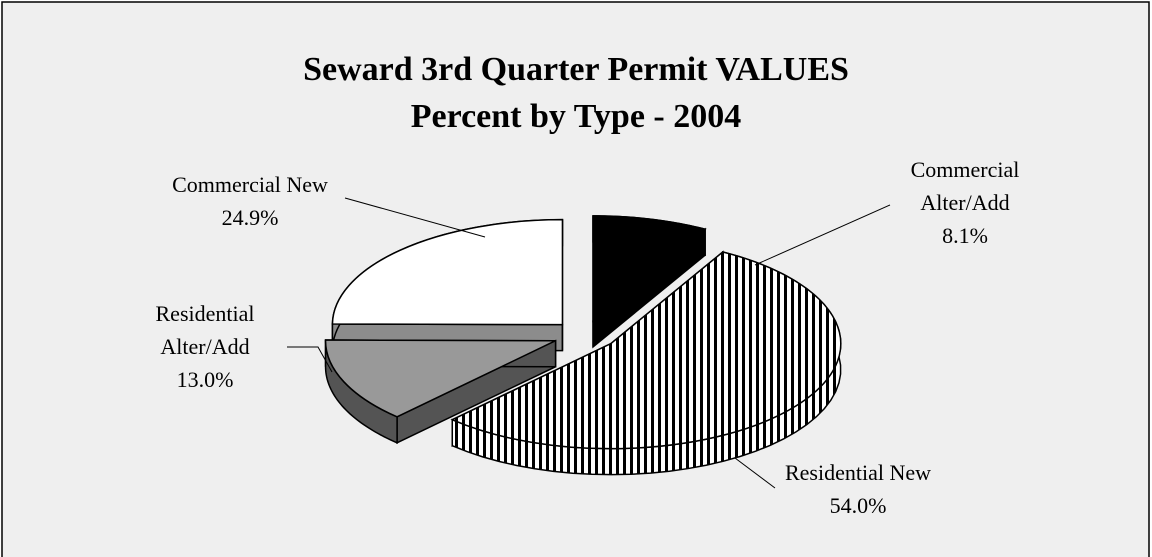 The width and height of the screenshot is (1152, 557). Describe the element at coordinates (250, 201) in the screenshot. I see `slice-label: Commercial New 24.9%` at that location.